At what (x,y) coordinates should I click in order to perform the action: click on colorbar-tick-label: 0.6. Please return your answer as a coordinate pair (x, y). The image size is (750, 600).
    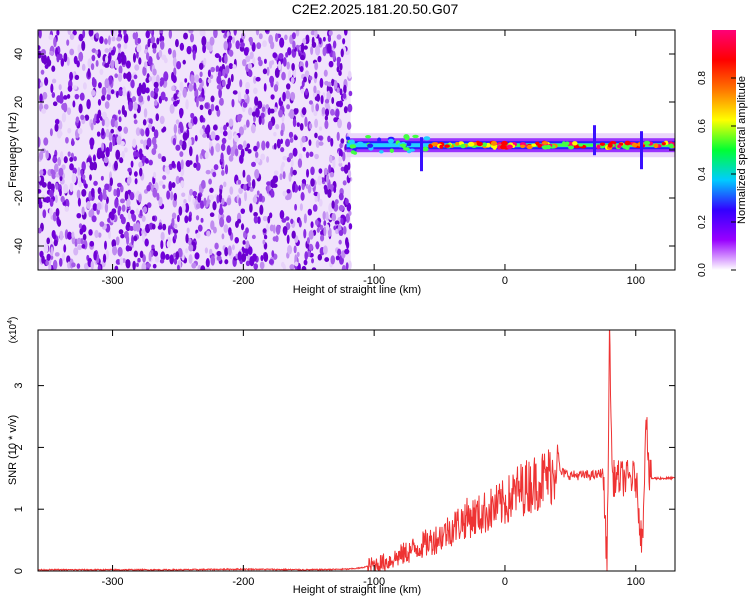
    Looking at the image, I should click on (702, 126).